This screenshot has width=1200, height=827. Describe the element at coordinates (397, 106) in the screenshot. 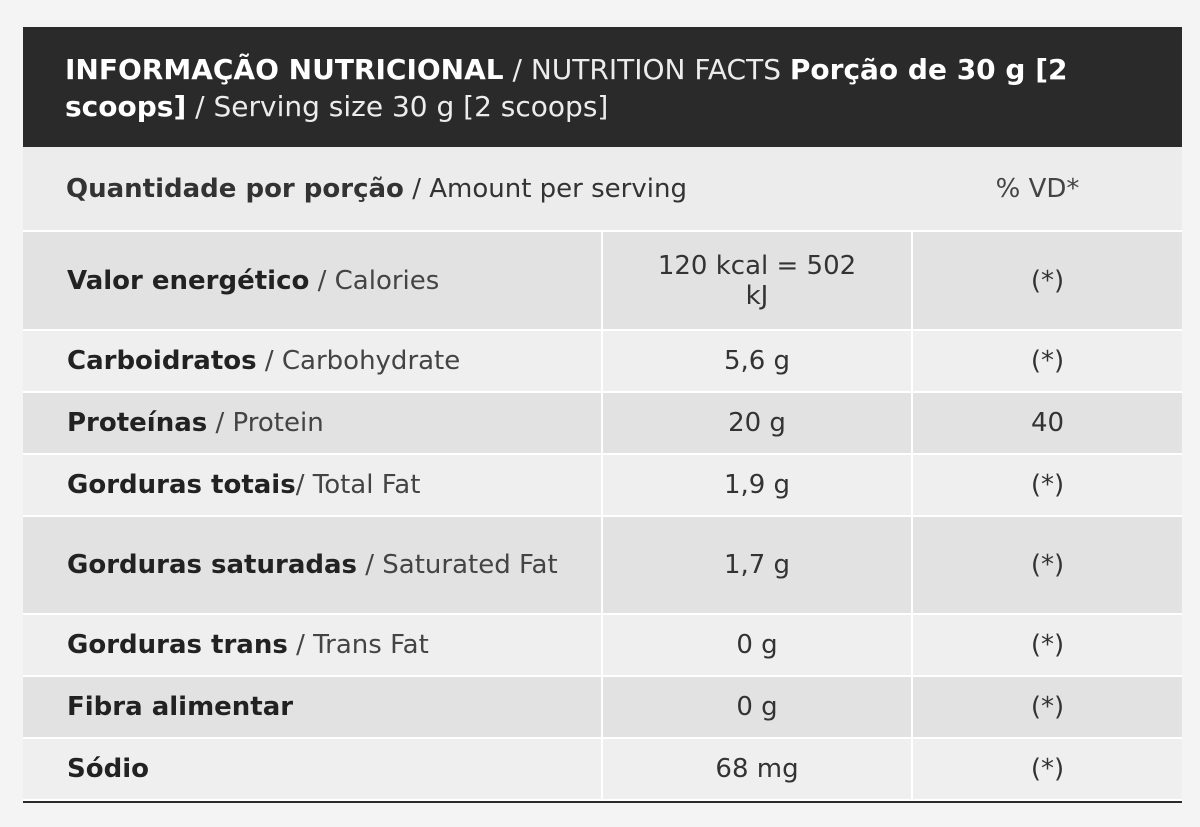

I see `header-en-serving: / Serving size 30 g [2 scoops]` at that location.